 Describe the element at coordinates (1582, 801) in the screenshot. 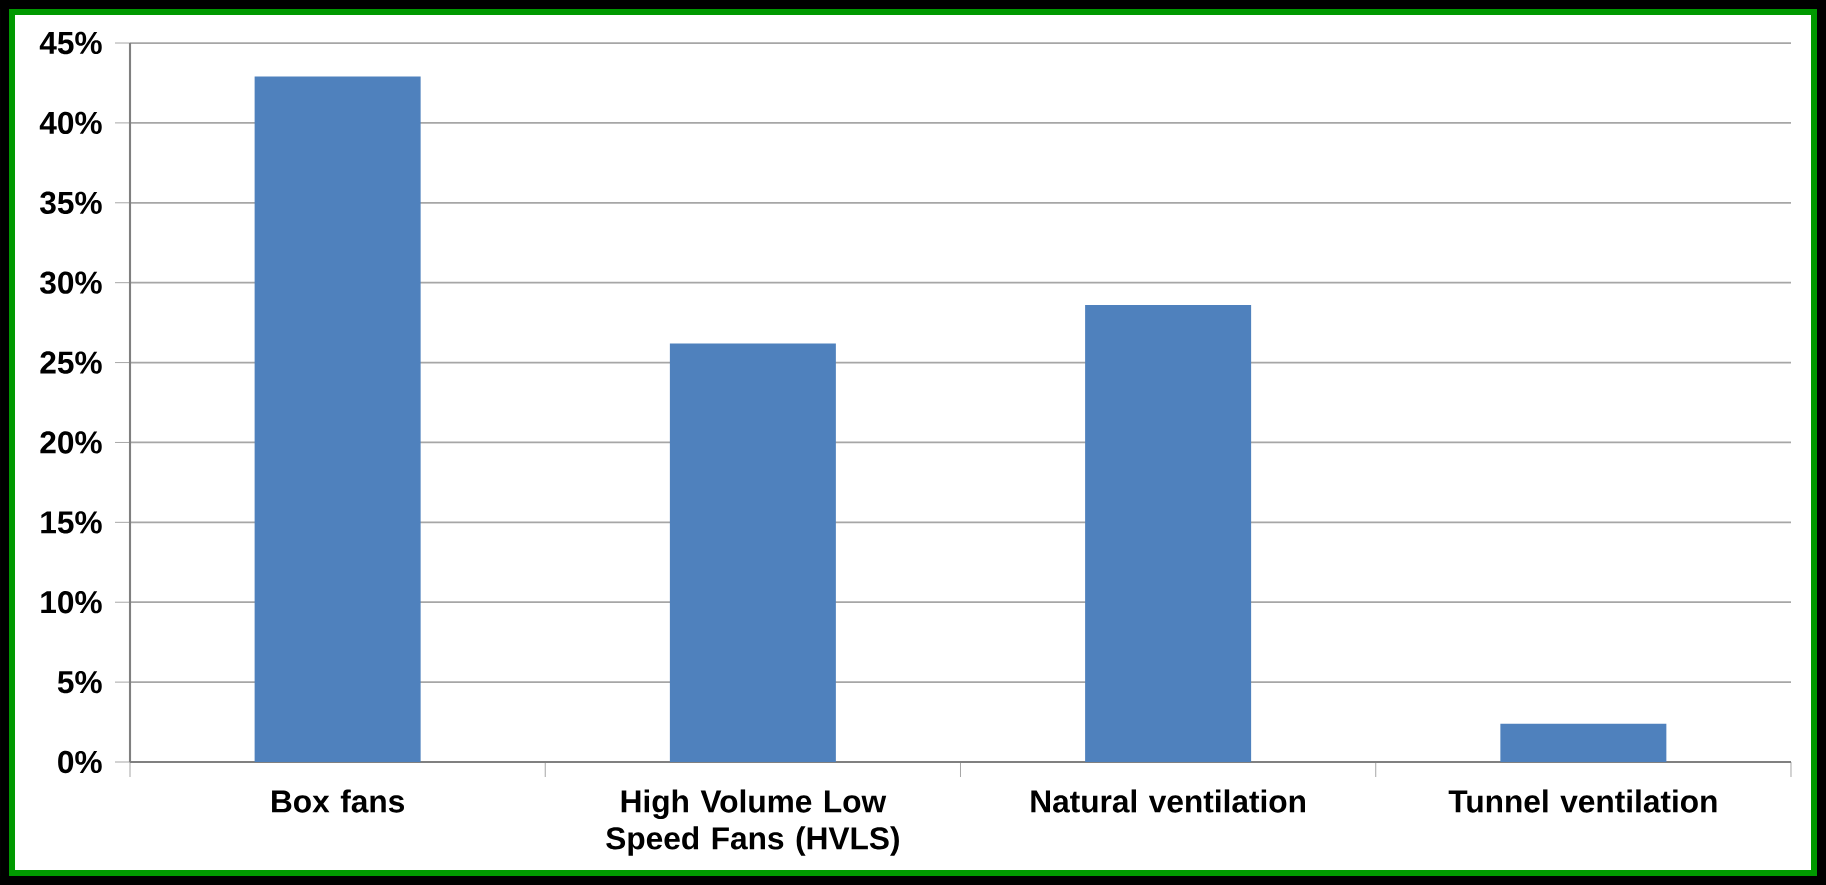

I see `x-tick-label: Tunnel ventilation` at that location.